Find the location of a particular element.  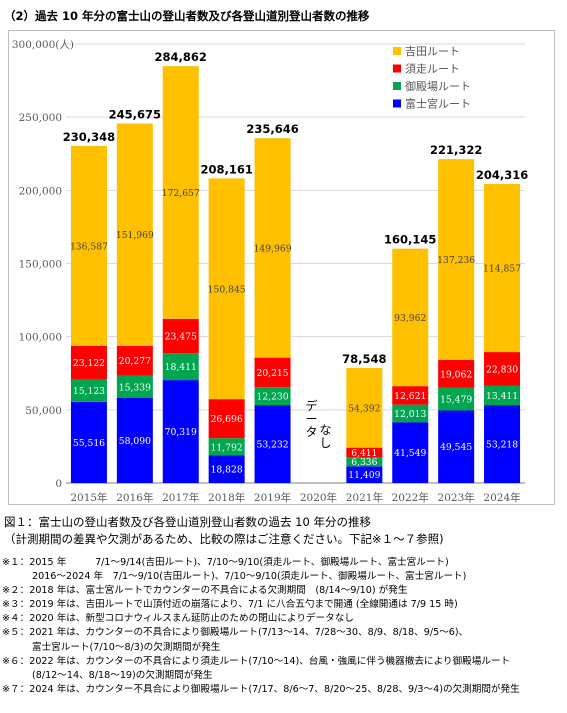

annotation-char: ー is located at coordinates (311, 419).